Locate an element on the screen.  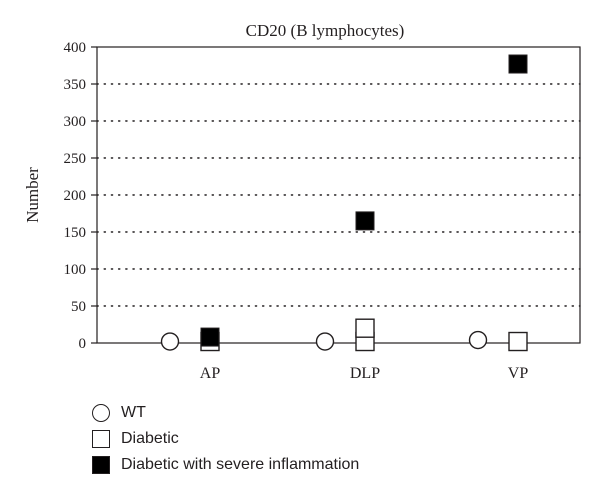
y-tick-label: 100 is located at coordinates (75, 270).